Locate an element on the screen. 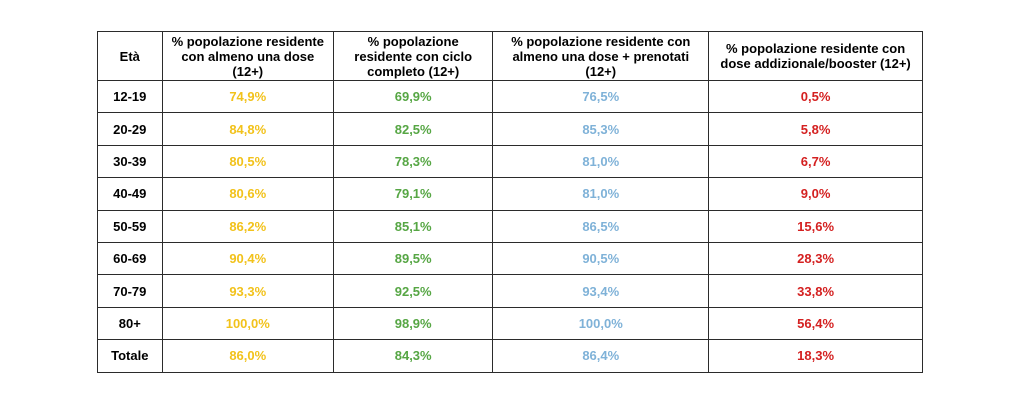 This screenshot has width=1024, height=401. cell-booster: 9,0% is located at coordinates (815, 194).